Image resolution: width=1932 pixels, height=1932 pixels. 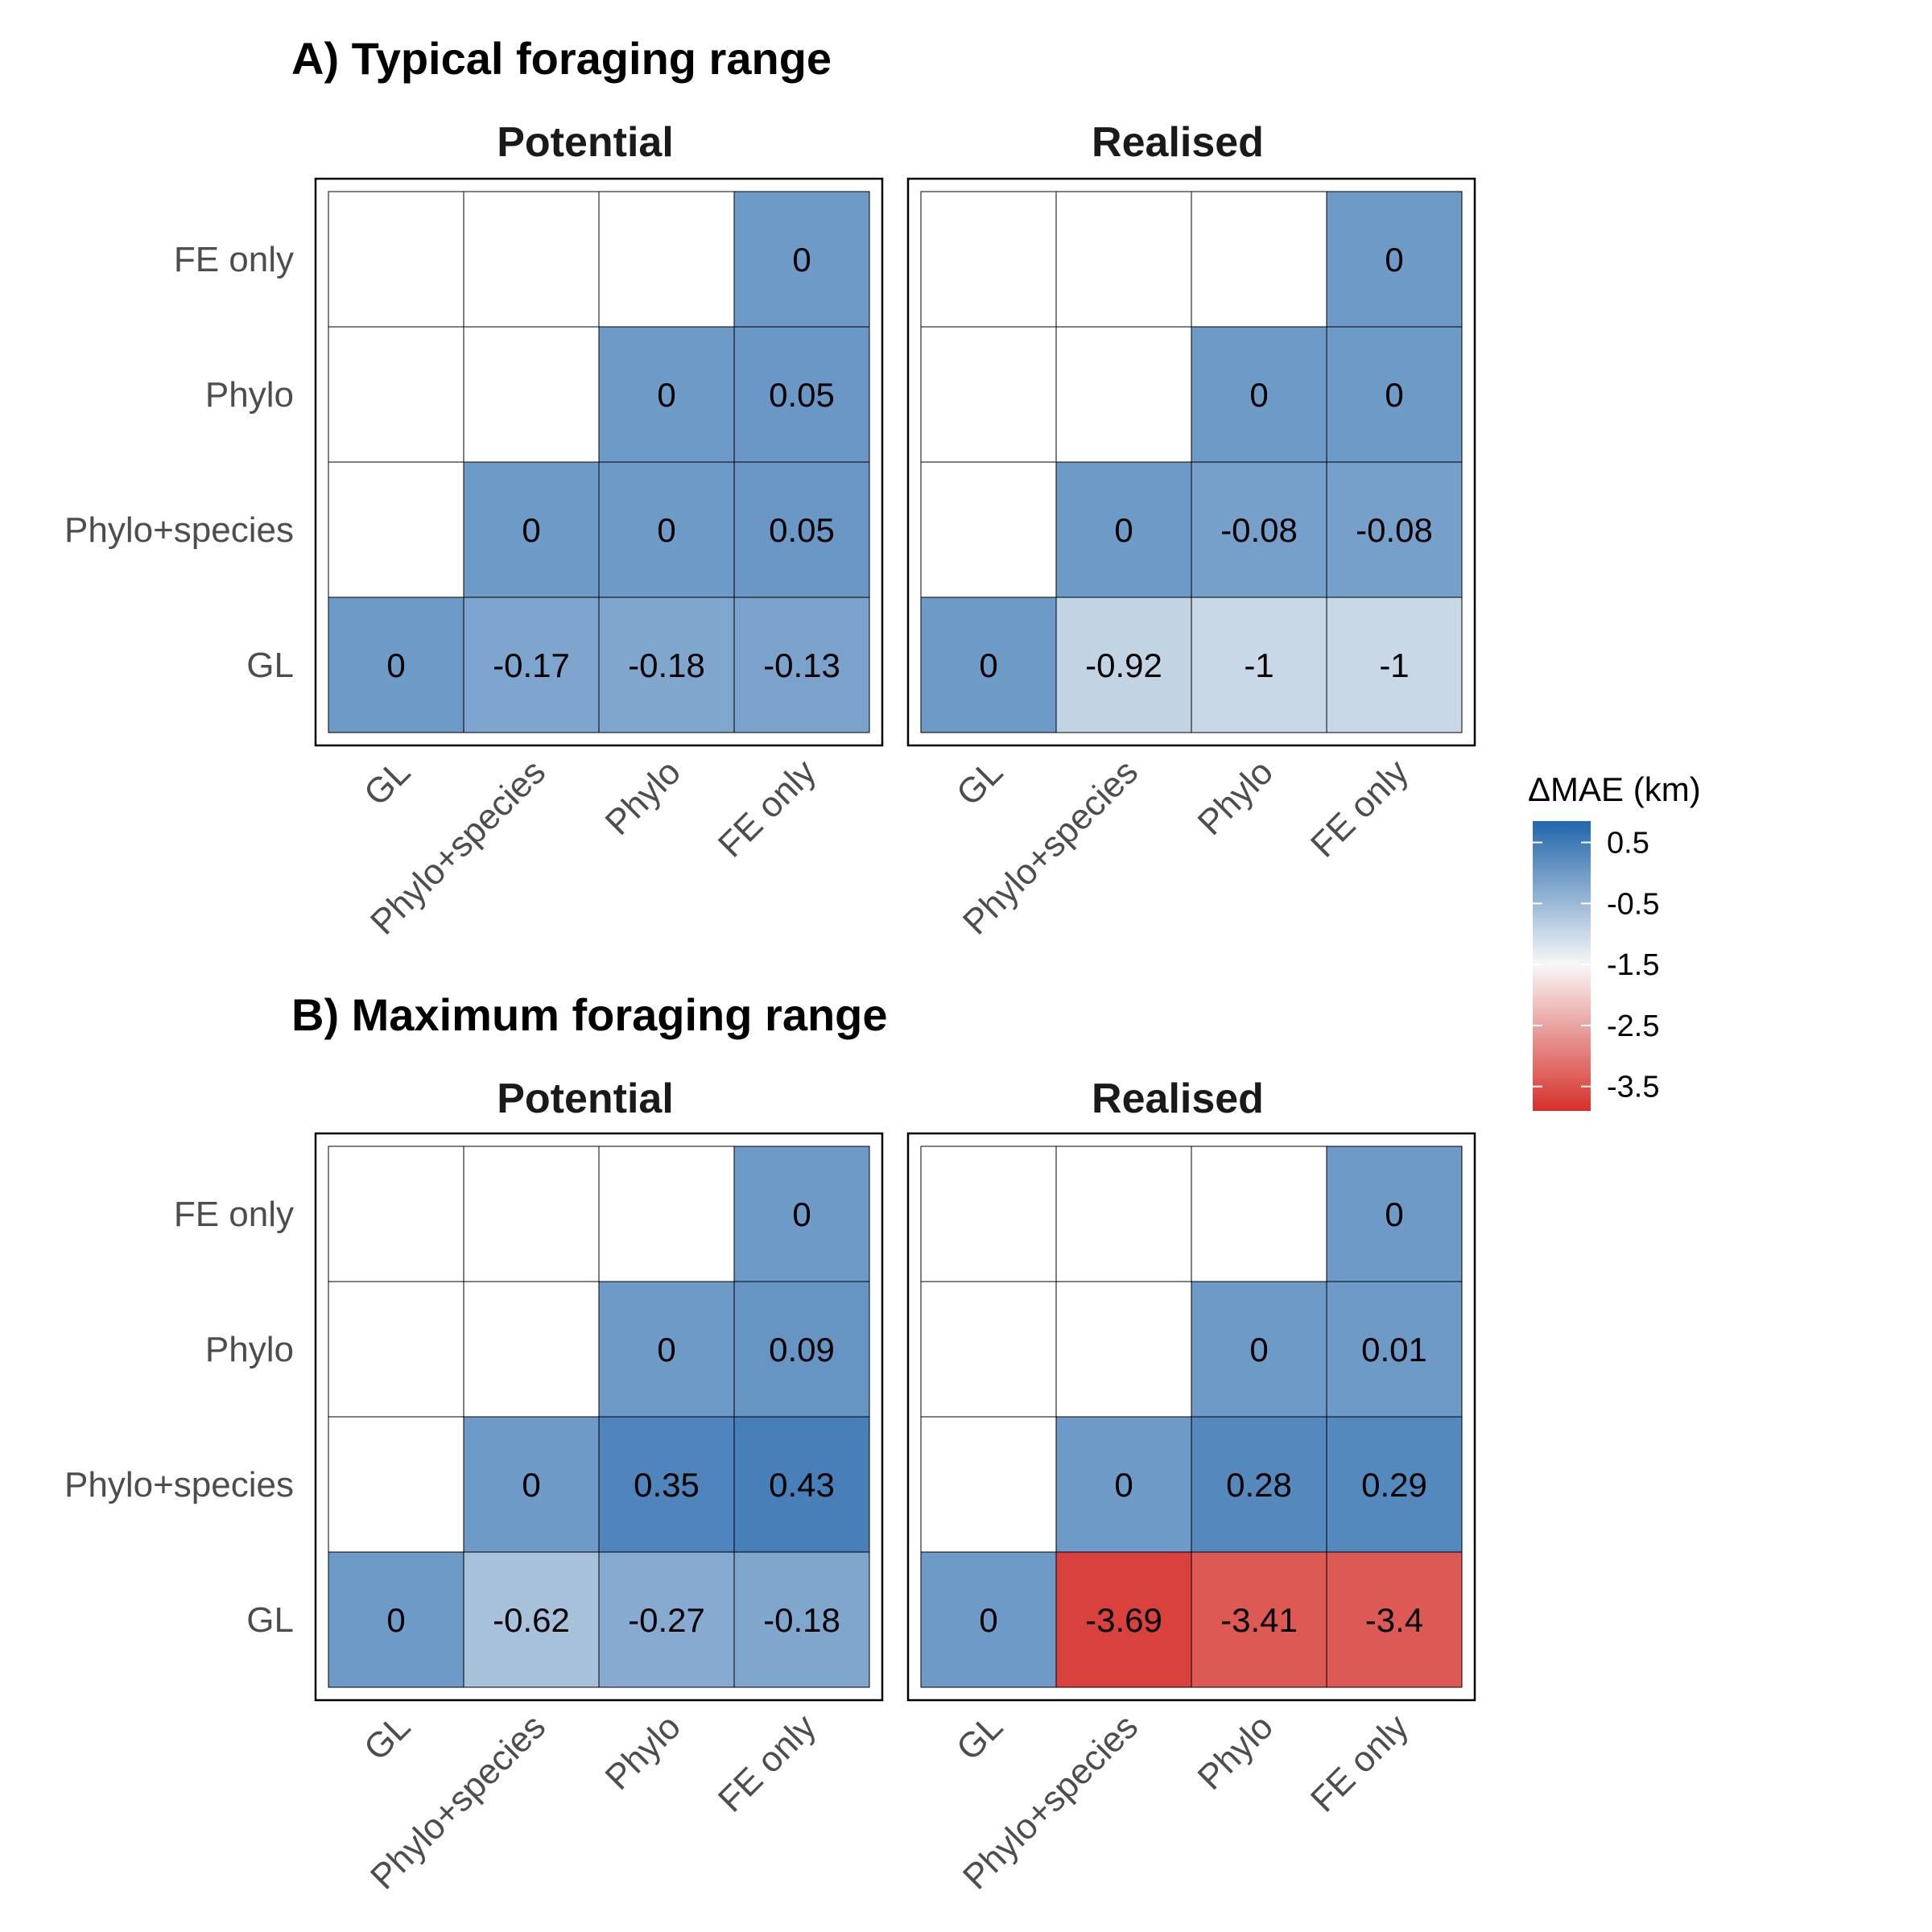 I want to click on cell-value-label: -0.13, so click(x=801, y=665).